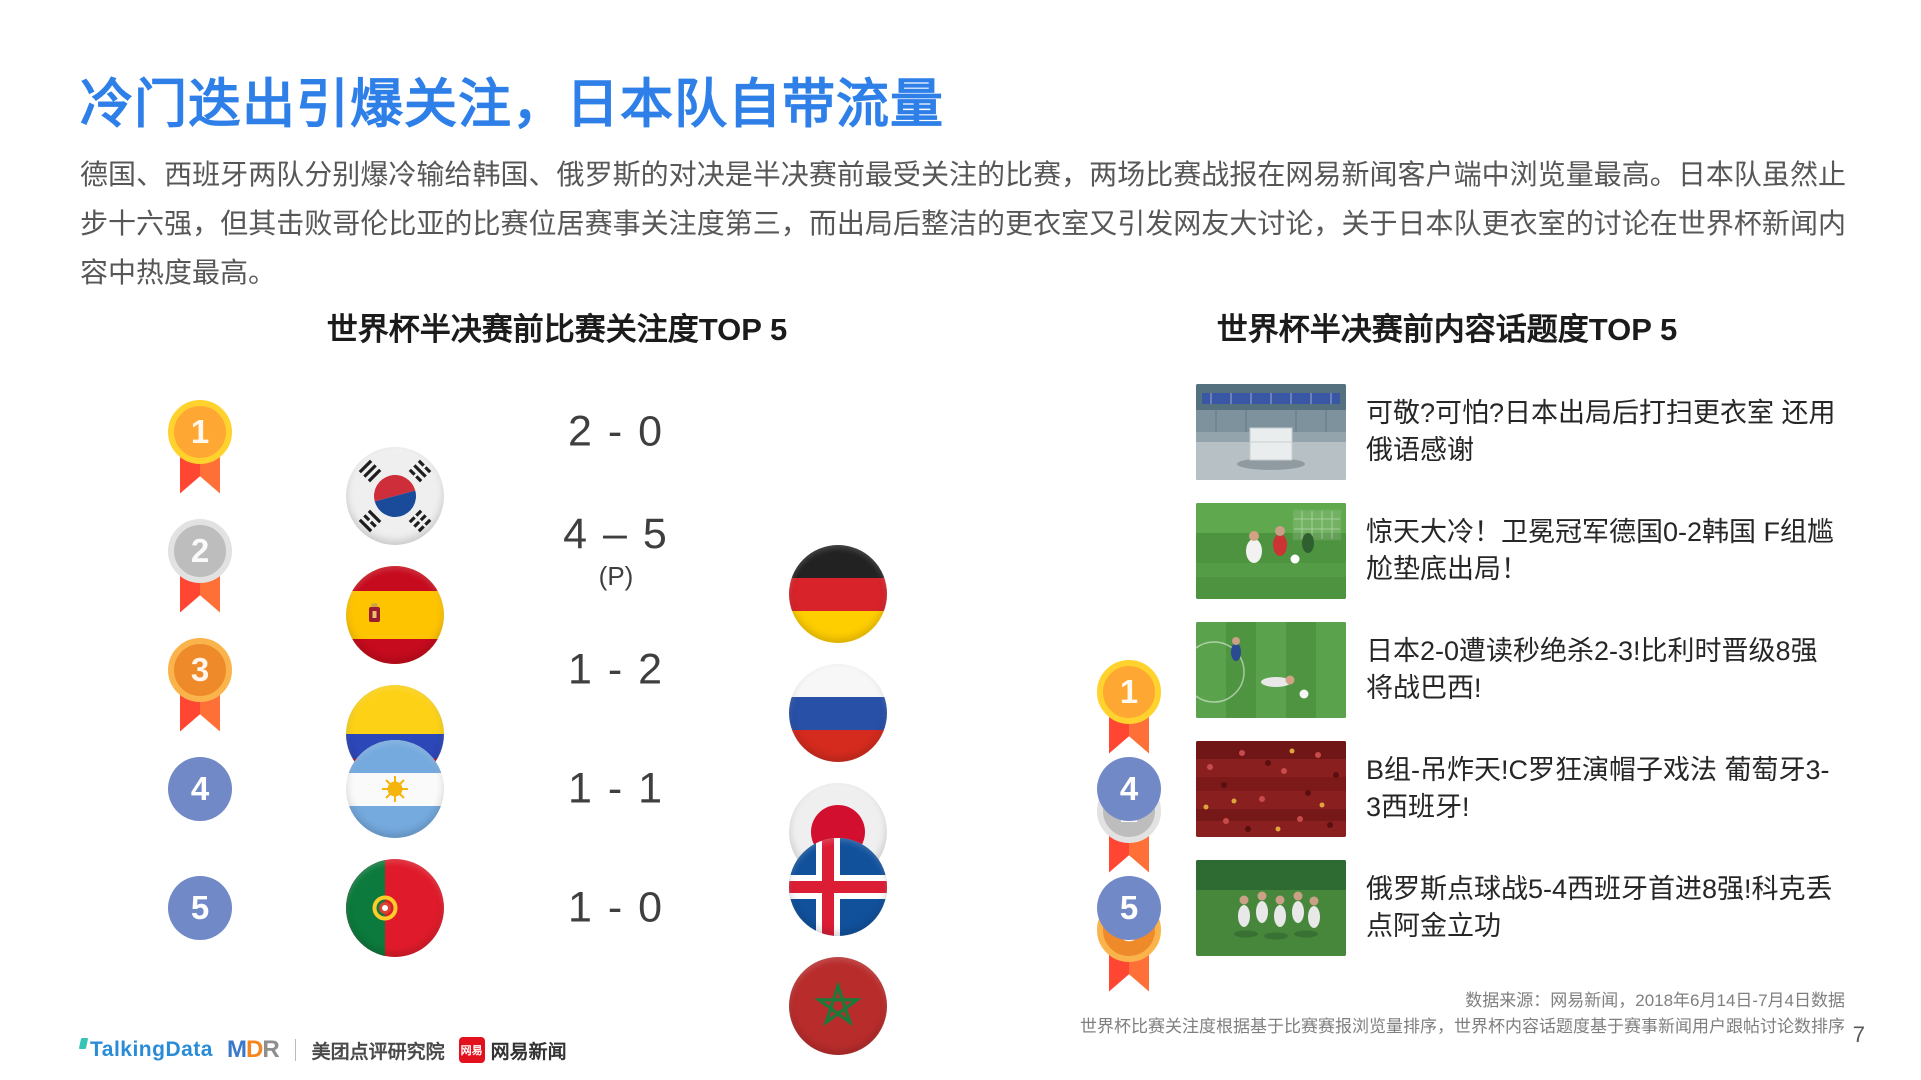  I want to click on iceland-flag-icon, so click(838, 886).